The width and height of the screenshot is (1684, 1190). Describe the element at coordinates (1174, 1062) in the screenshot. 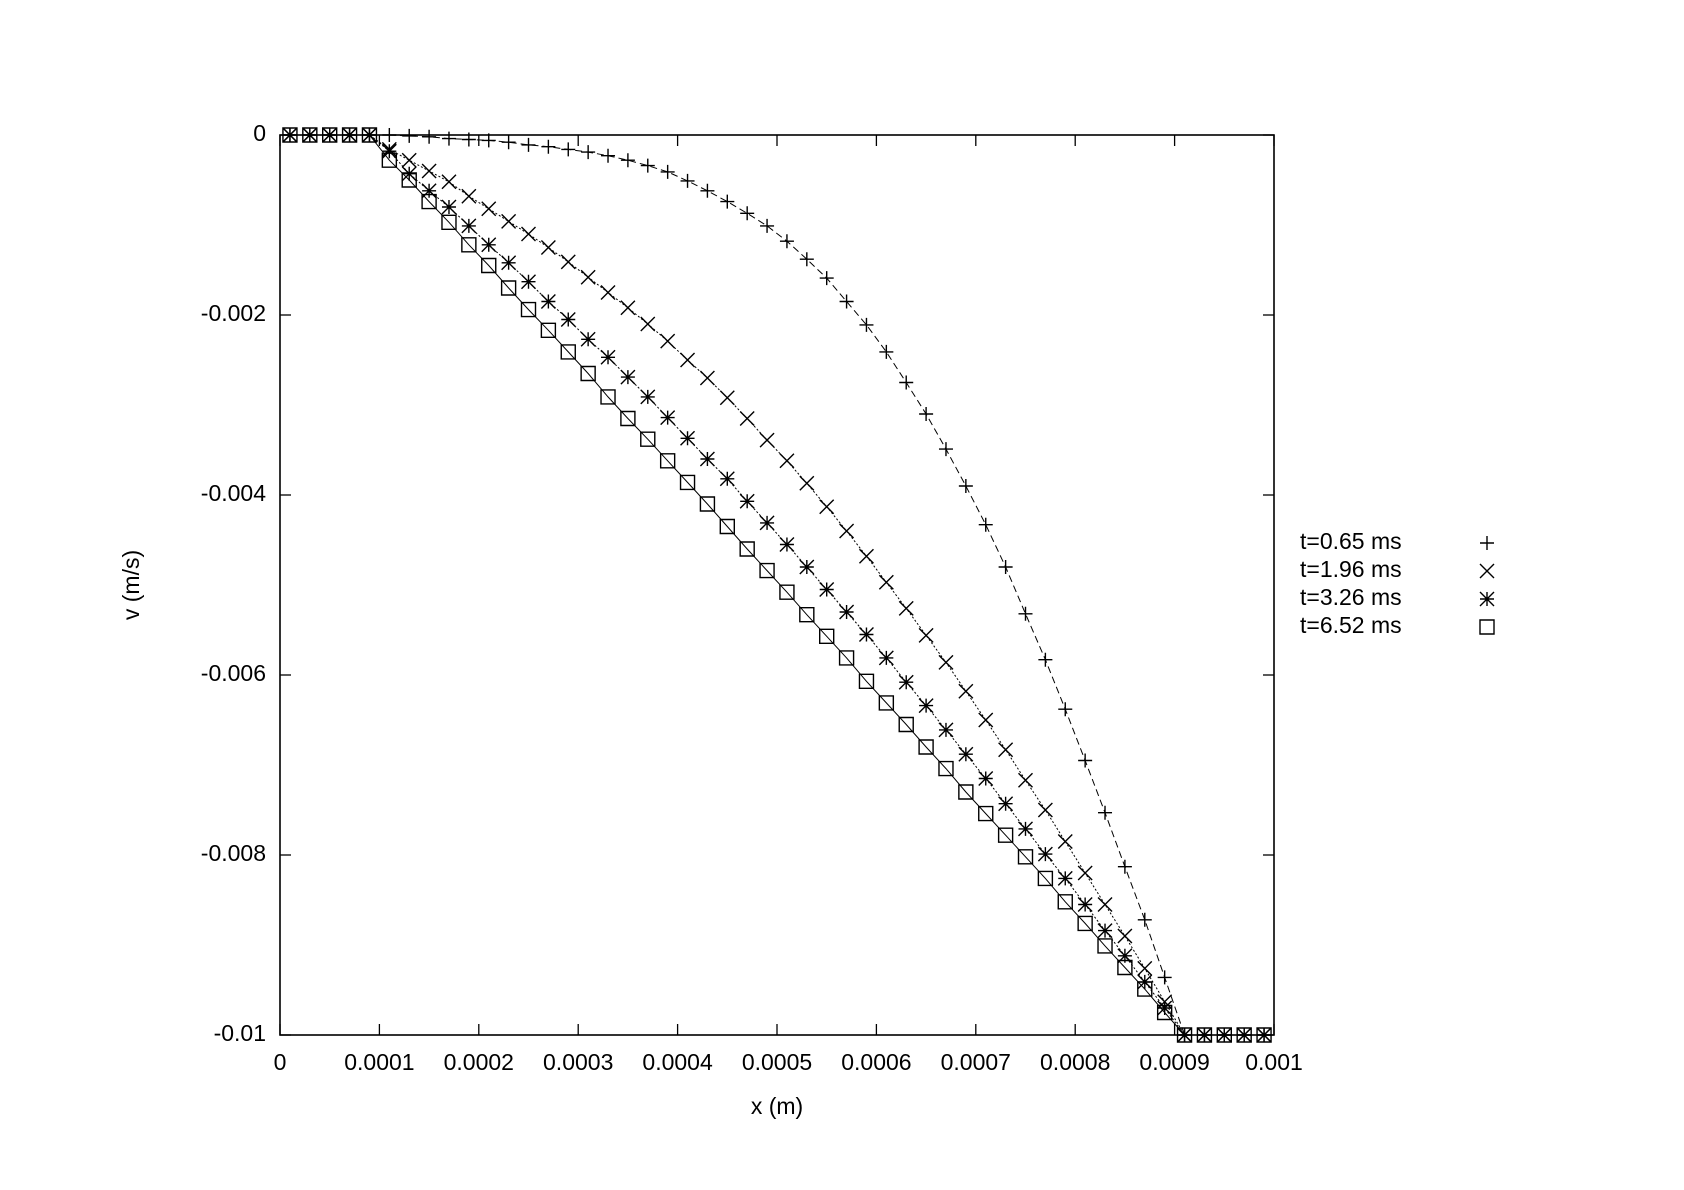

I see `x-tick-label: 0.0009` at that location.